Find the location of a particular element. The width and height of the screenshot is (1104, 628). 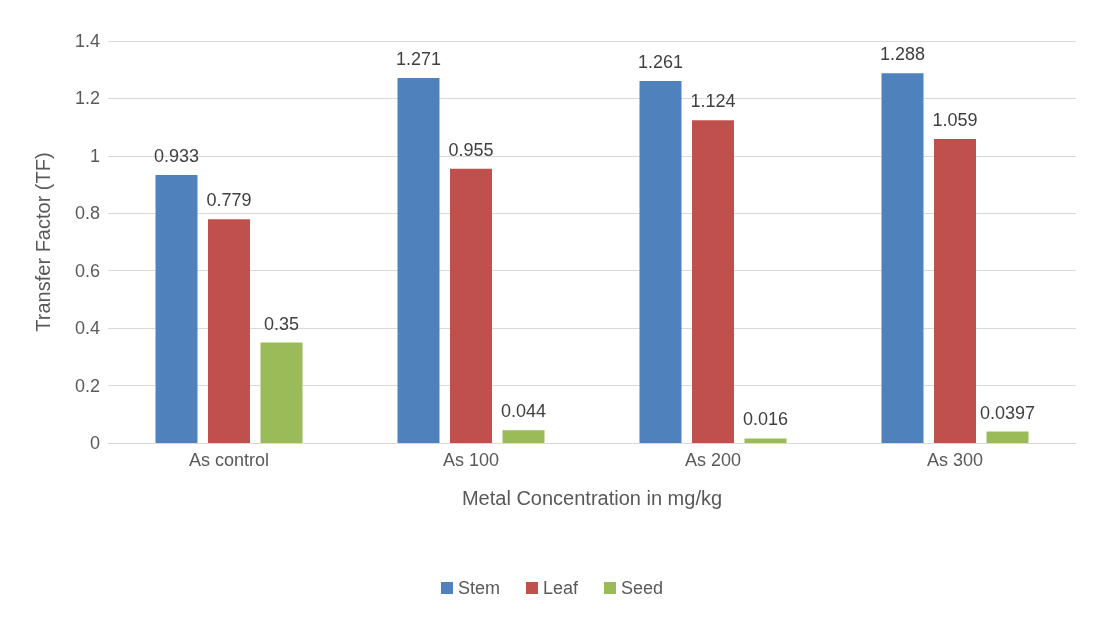

y-tick-label: 0.6 is located at coordinates (87, 270).